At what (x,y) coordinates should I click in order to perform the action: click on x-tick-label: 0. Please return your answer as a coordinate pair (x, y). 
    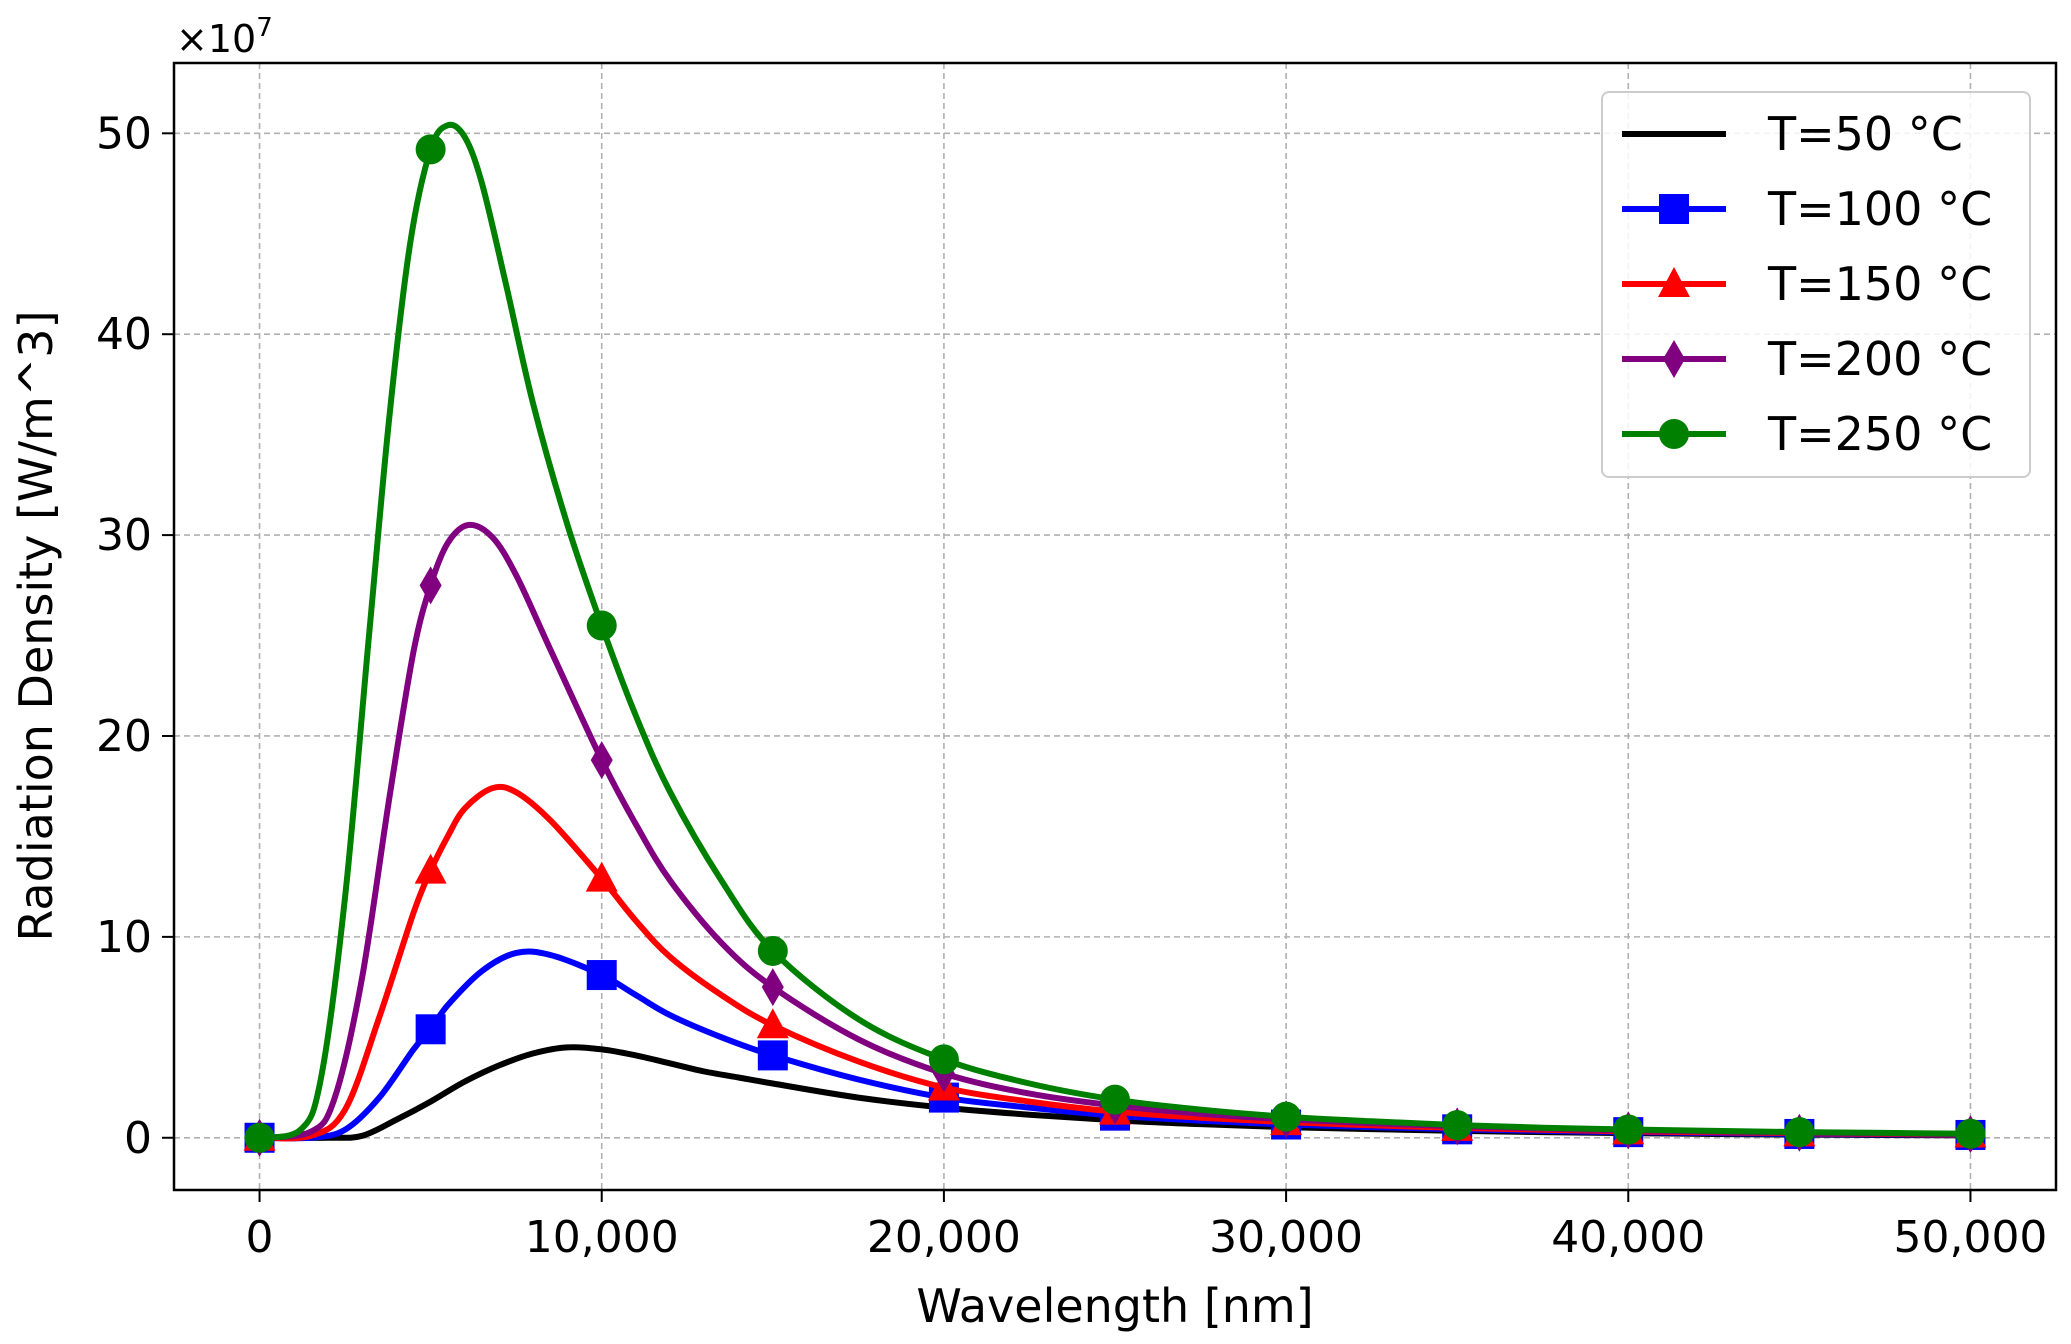
    Looking at the image, I should click on (260, 1237).